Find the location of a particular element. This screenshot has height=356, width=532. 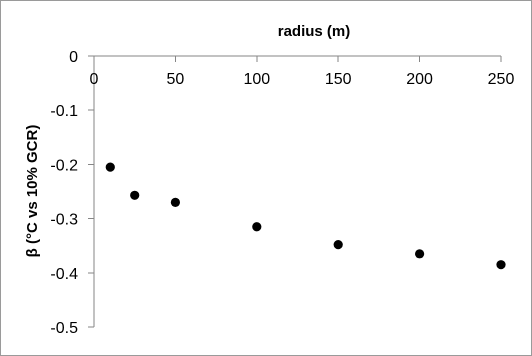

x-tick-label: 50 is located at coordinates (176, 79).